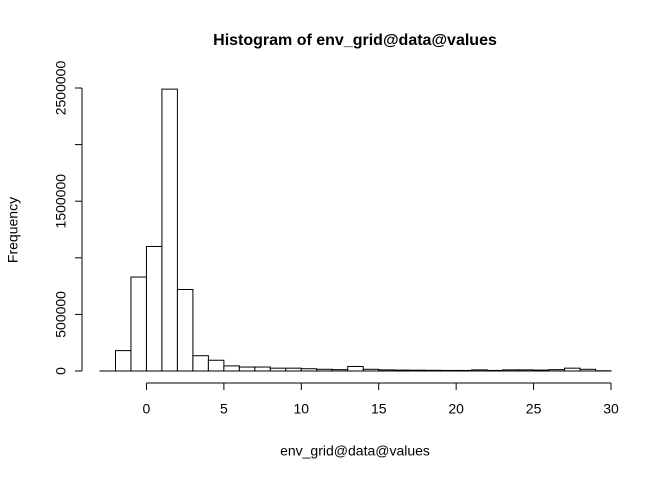 The height and width of the screenshot is (485, 672). What do you see at coordinates (355, 40) in the screenshot?
I see `chart-title: Histogram of env_grid@data@values` at bounding box center [355, 40].